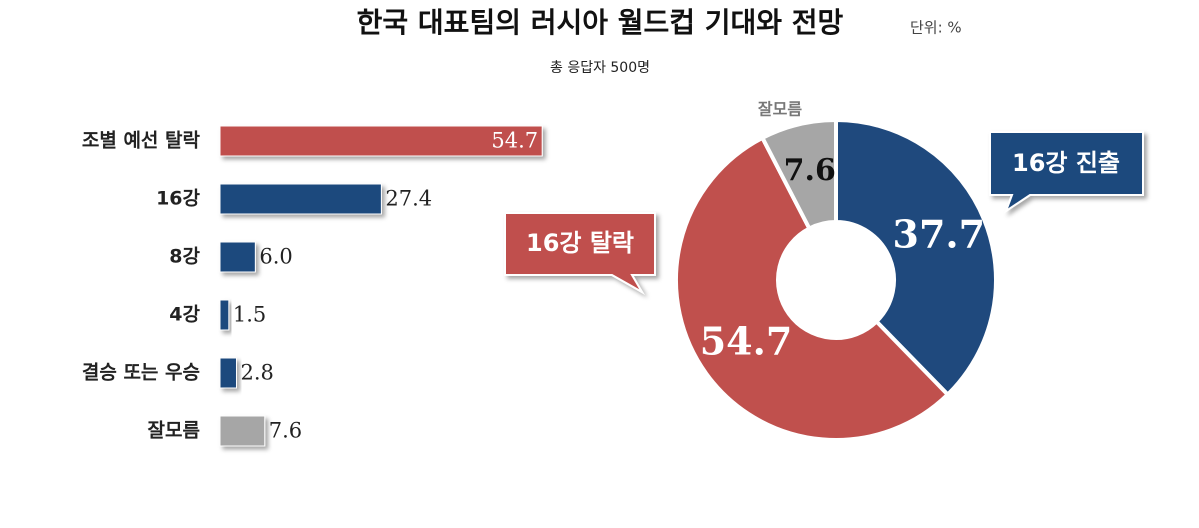 This screenshot has height=528, width=1199. I want to click on value-label: 27.4, so click(408, 199).